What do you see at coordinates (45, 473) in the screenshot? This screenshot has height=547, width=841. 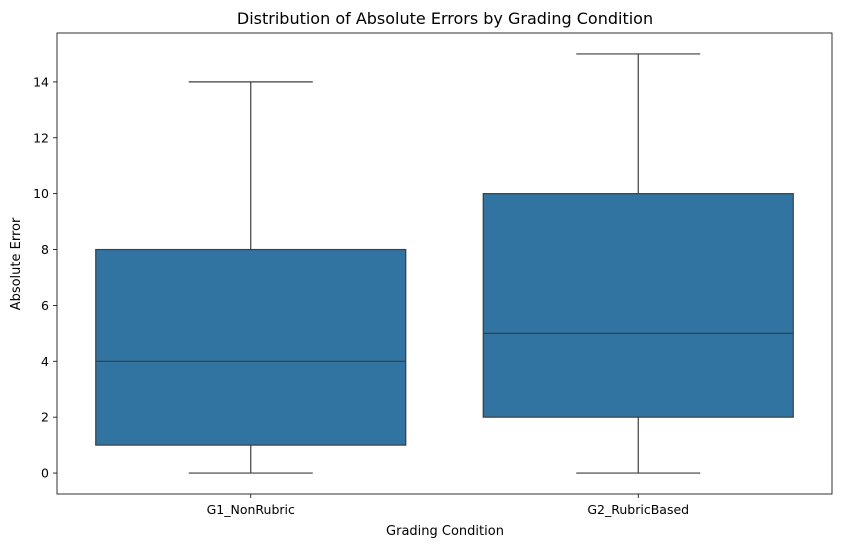 I see `y-tick-label: 0` at bounding box center [45, 473].